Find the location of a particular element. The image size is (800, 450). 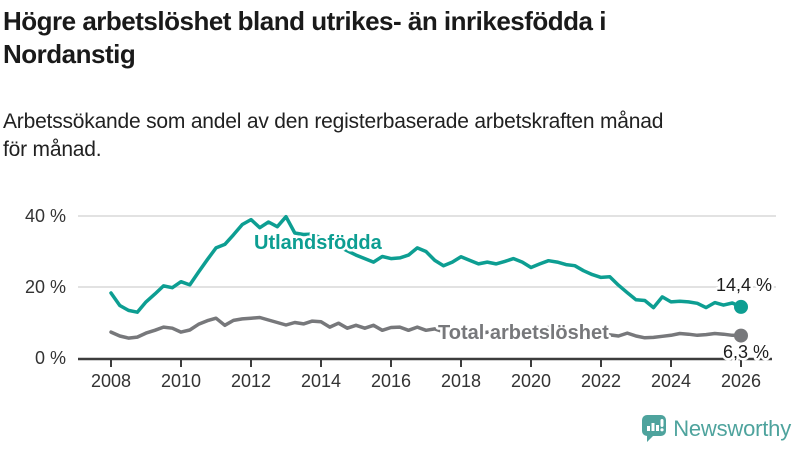

series-label-utlandsfodda: Utlandsfödda is located at coordinates (318, 243).